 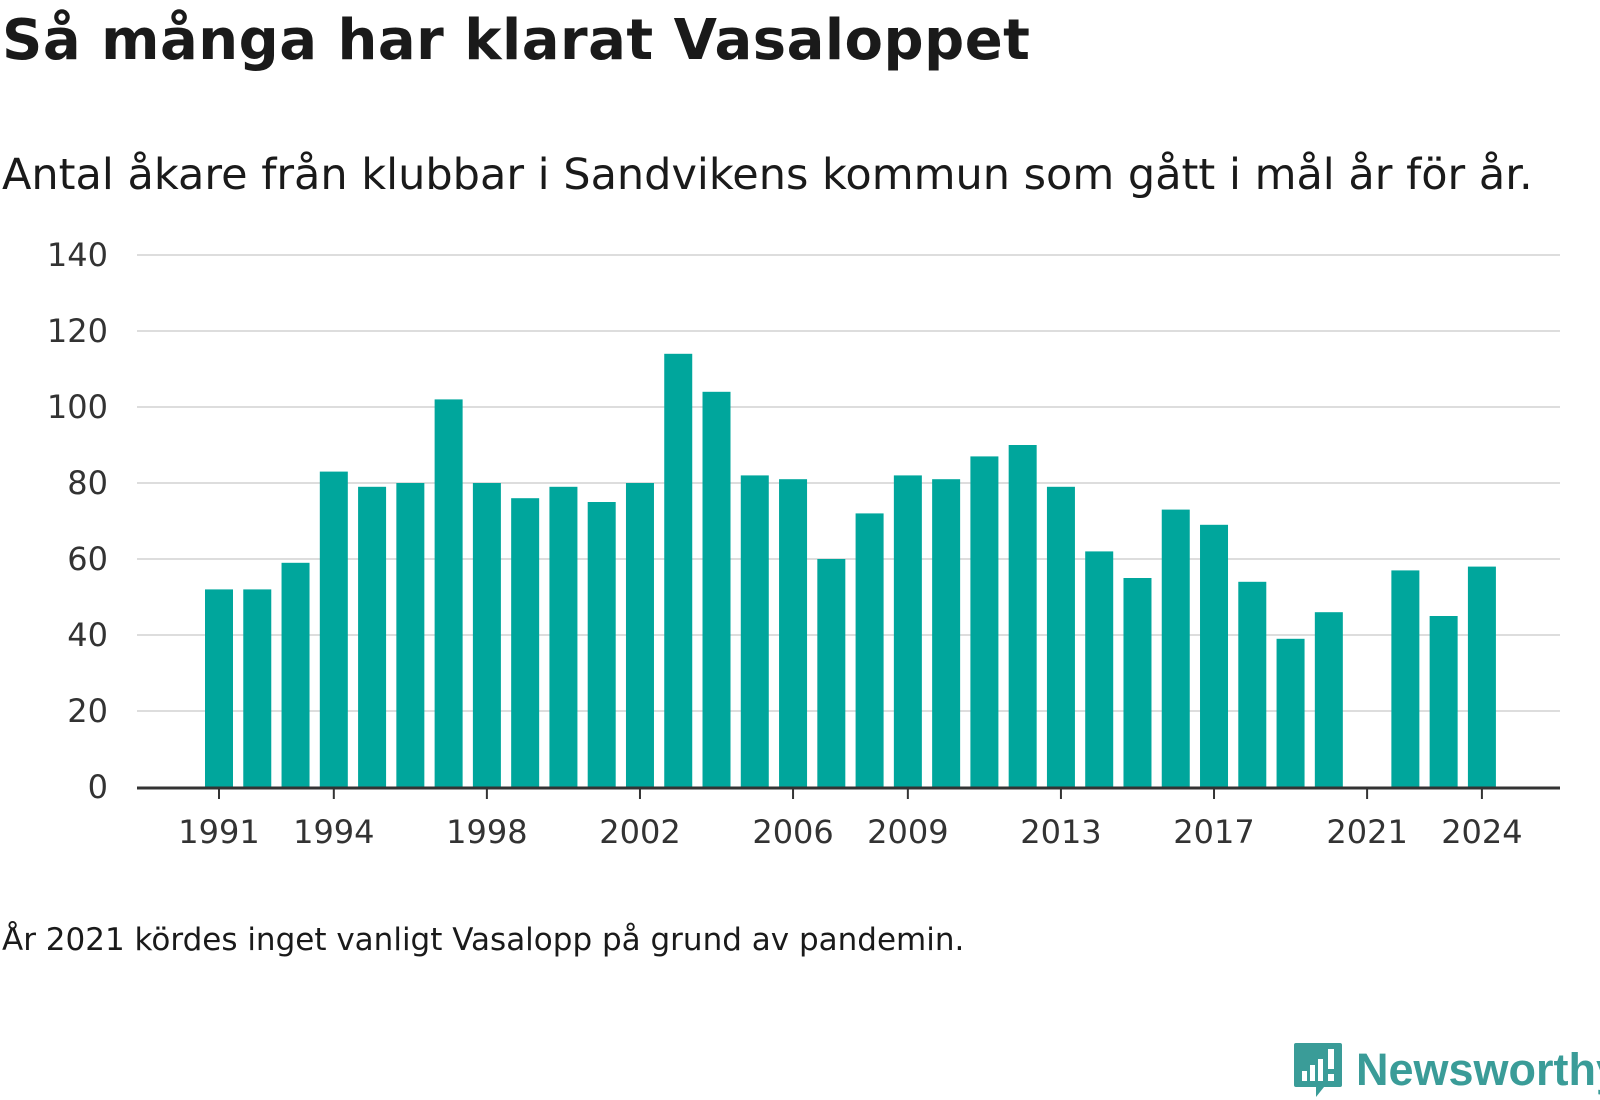 What do you see at coordinates (77, 331) in the screenshot?
I see `y-tick-label: 120` at bounding box center [77, 331].